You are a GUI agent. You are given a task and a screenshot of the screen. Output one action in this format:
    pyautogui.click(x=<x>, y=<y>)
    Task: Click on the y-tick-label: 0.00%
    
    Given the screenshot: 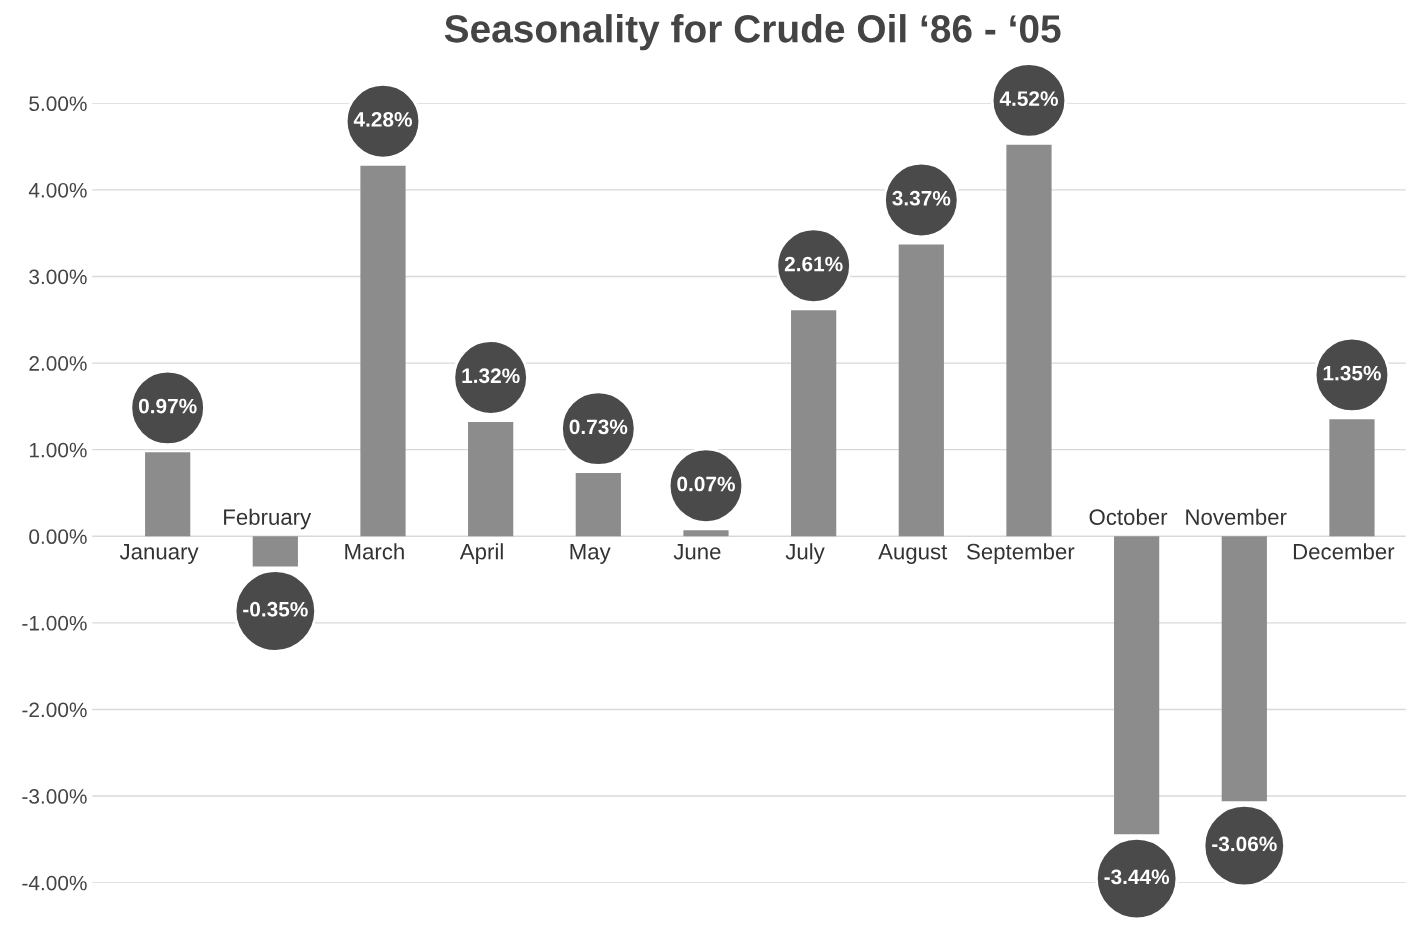 What is the action you would take?
    pyautogui.click(x=58, y=537)
    